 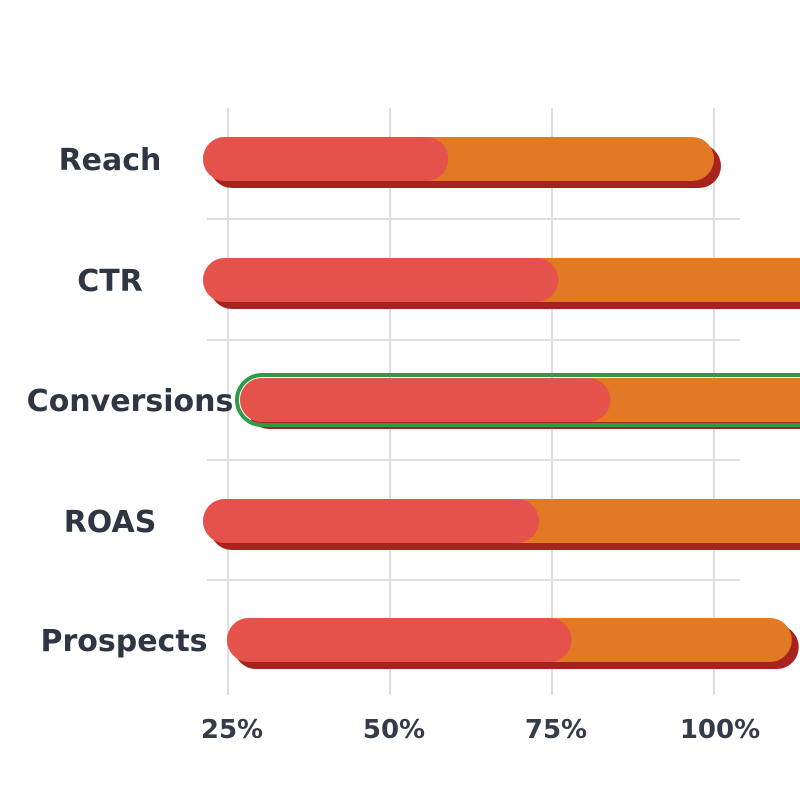 I want to click on category-label: CTR, so click(x=110, y=281).